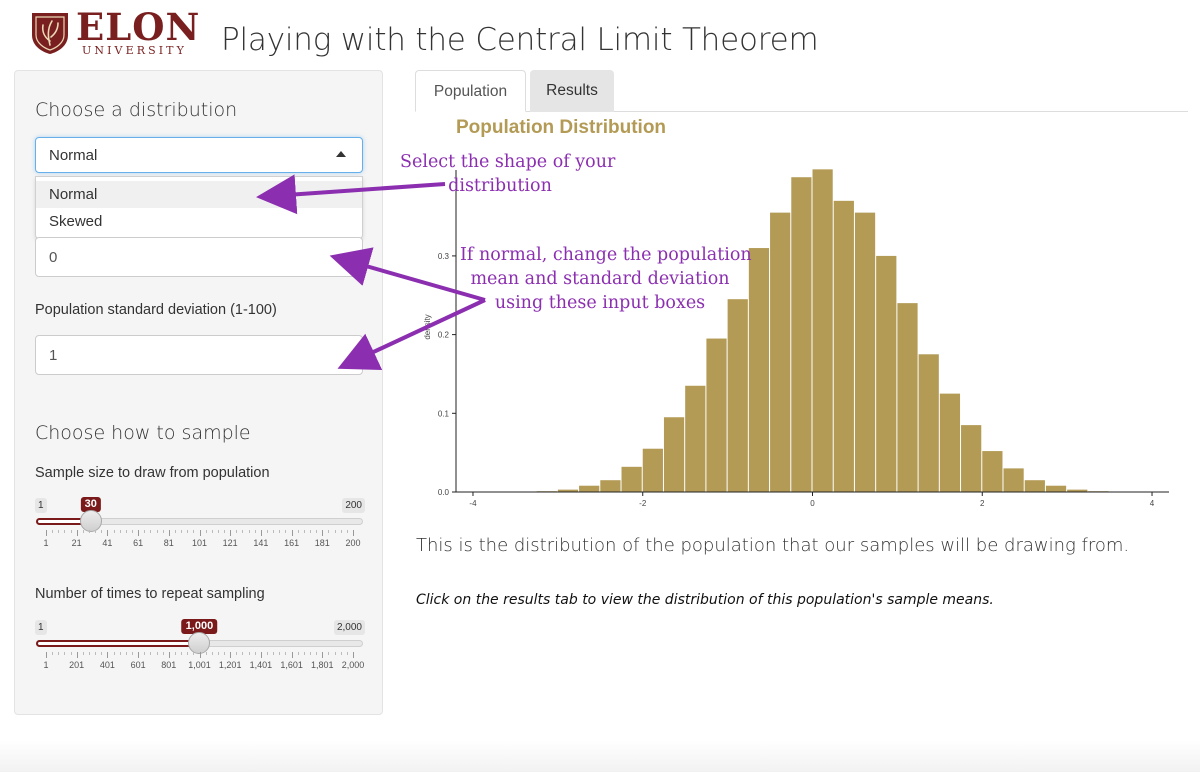  I want to click on population-mean-input: 0, so click(199, 257).